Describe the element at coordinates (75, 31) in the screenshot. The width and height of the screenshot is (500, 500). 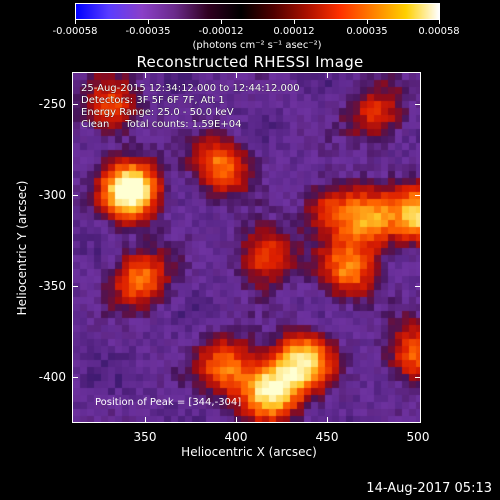
I see `colorbar-tick-label: -0.00058` at that location.